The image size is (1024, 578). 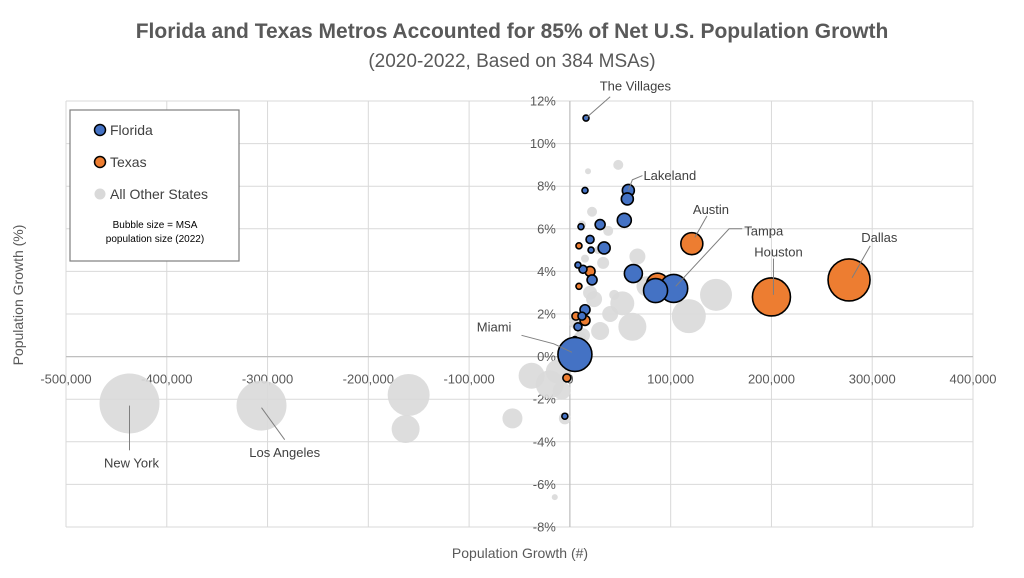 I want to click on y-tick-label: -4%, so click(x=545, y=441).